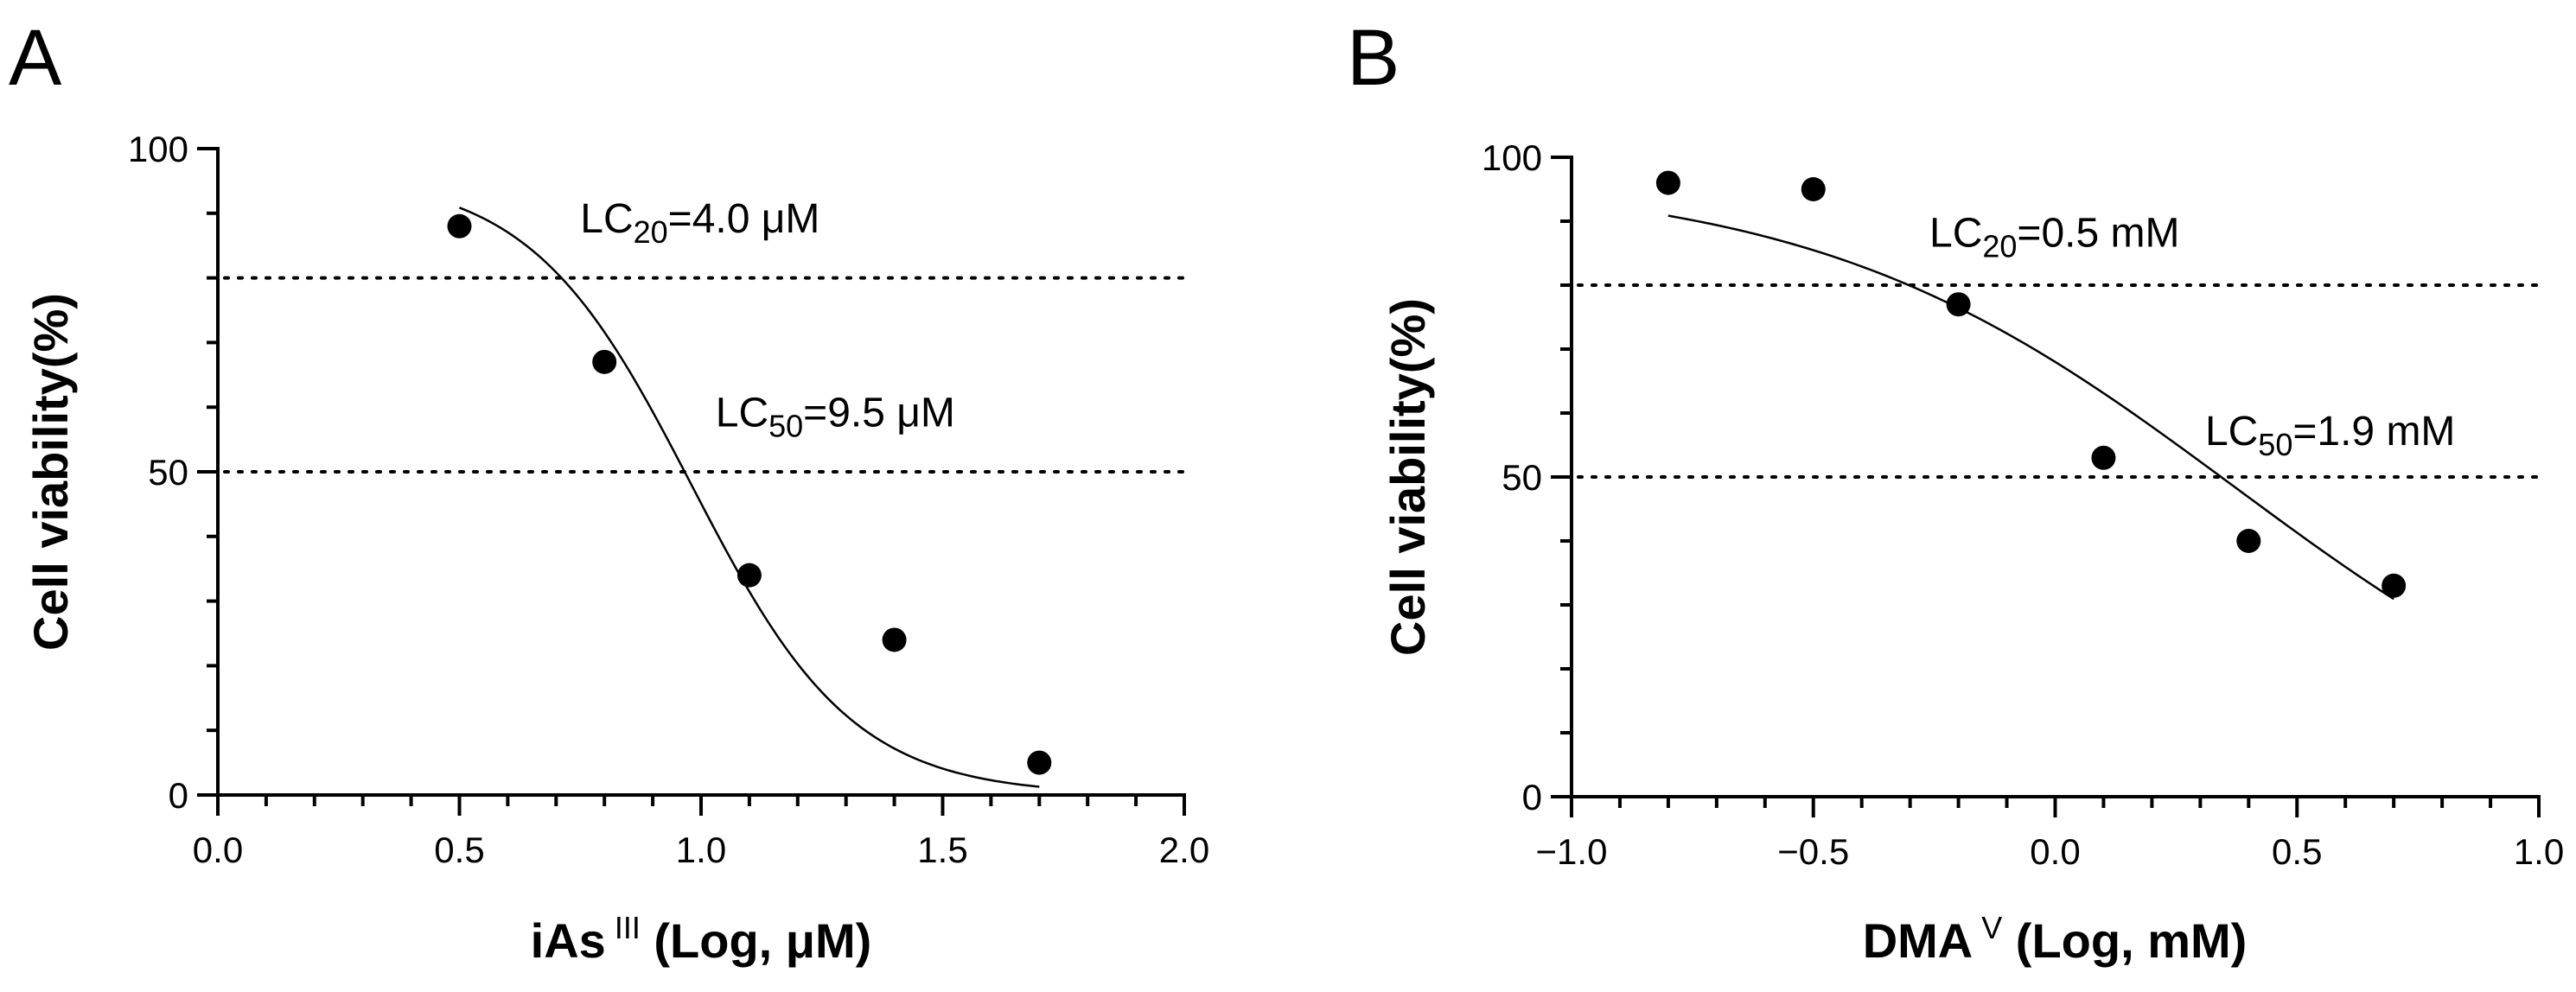 The height and width of the screenshot is (992, 2576). I want to click on panel-letter-b: B, so click(1373, 58).